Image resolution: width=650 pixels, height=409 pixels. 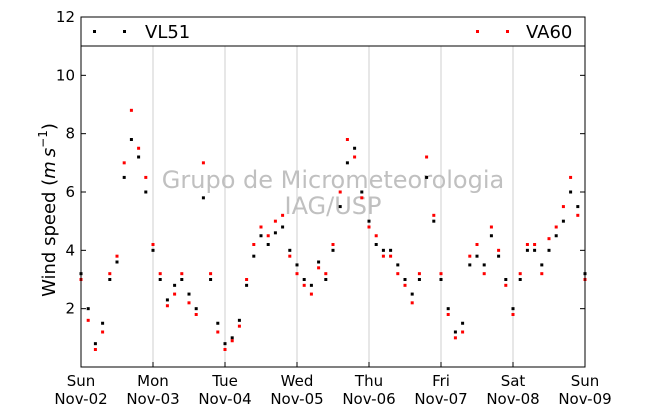 I want to click on y-tick-label: 6, so click(x=70, y=192).